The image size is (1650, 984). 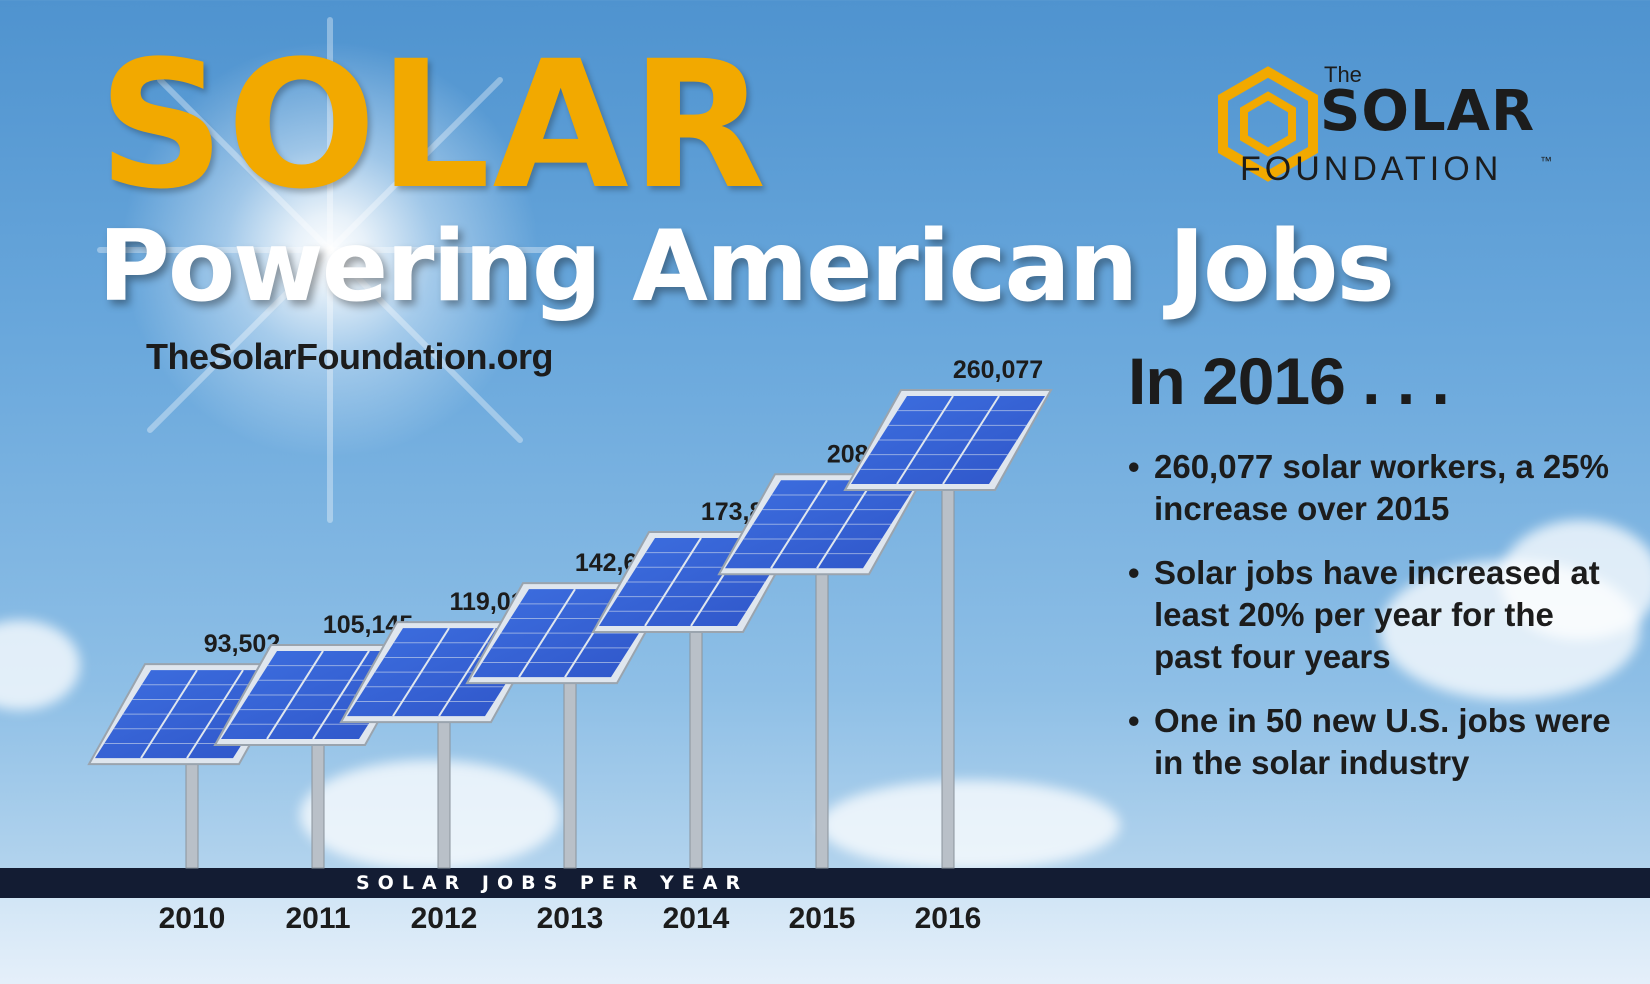 I want to click on x-tick-label: 2011, so click(x=317, y=918).